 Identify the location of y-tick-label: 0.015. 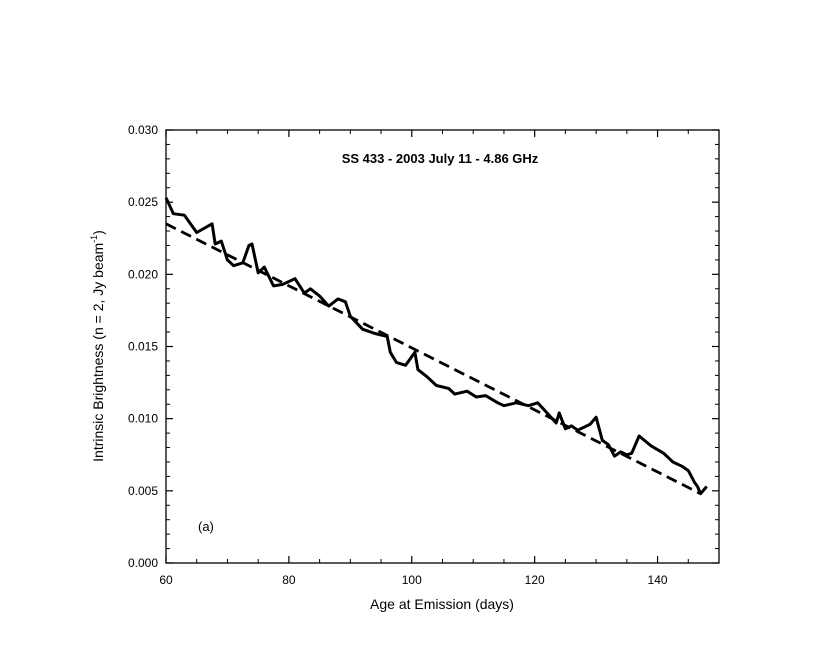
(143, 347).